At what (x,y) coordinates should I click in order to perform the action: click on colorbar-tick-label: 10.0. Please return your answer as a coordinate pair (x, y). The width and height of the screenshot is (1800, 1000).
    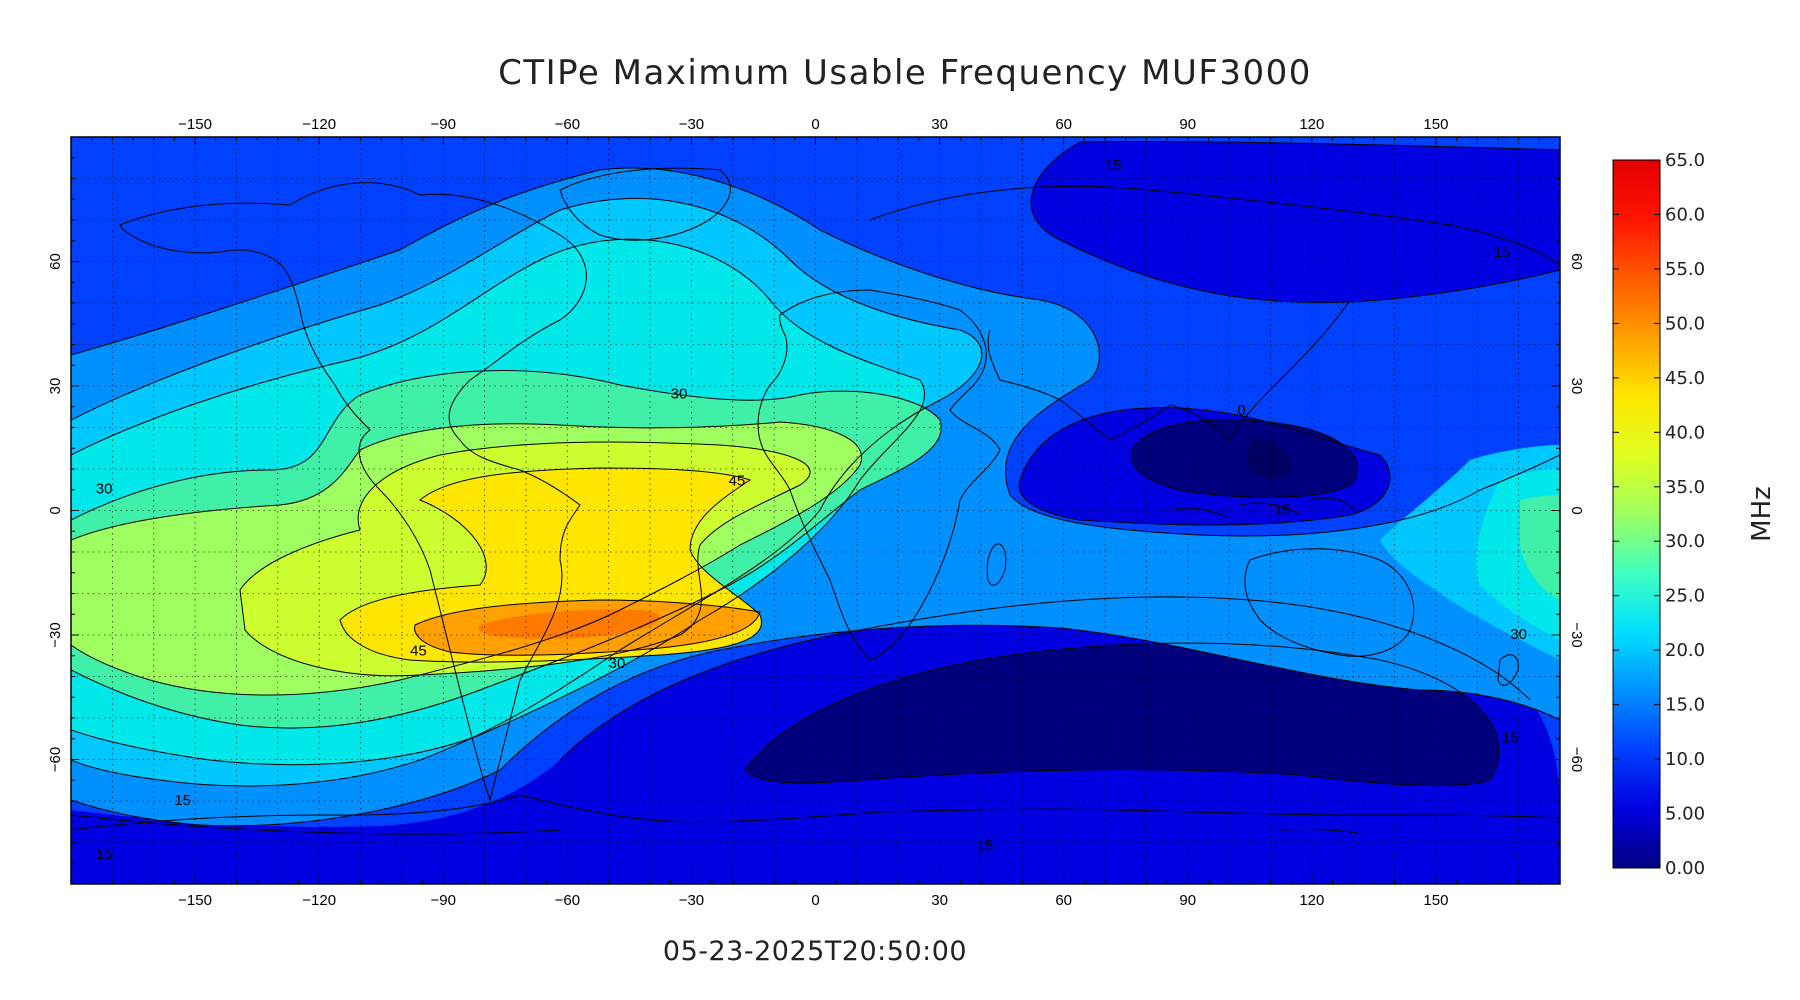
    Looking at the image, I should click on (1685, 759).